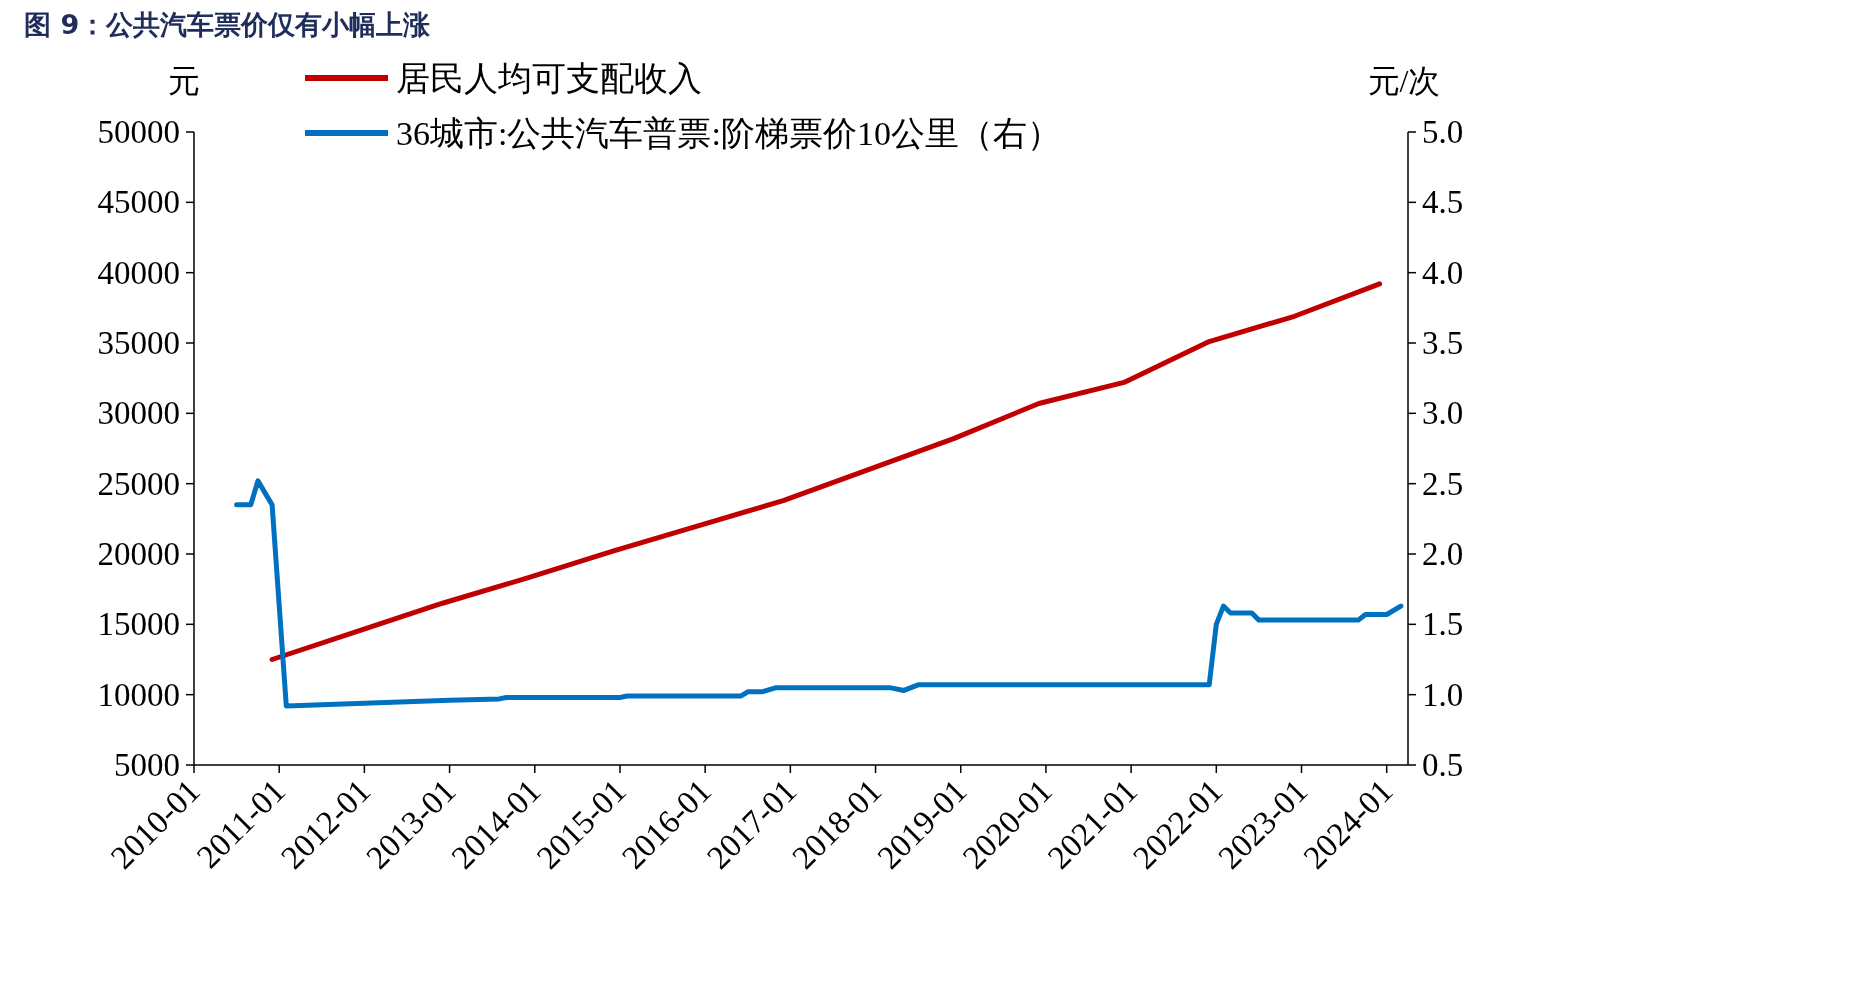 This screenshot has height=1003, width=1866. Describe the element at coordinates (228, 24) in the screenshot. I see `chart-title: 图 9：公共汽车票价仅有小幅上涨` at that location.